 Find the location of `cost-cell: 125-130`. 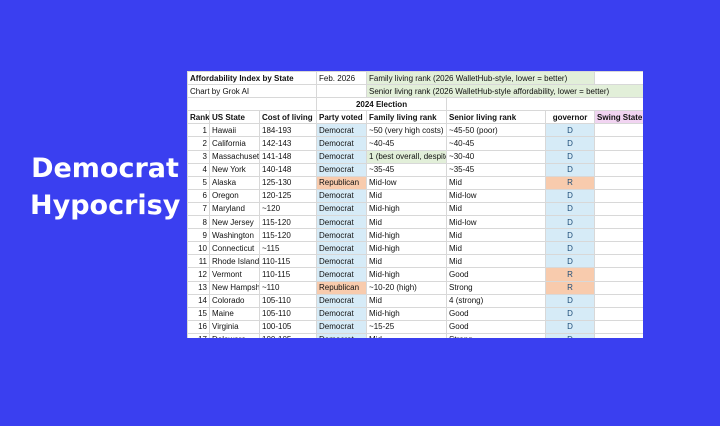

cost-cell: 125-130 is located at coordinates (288, 182).